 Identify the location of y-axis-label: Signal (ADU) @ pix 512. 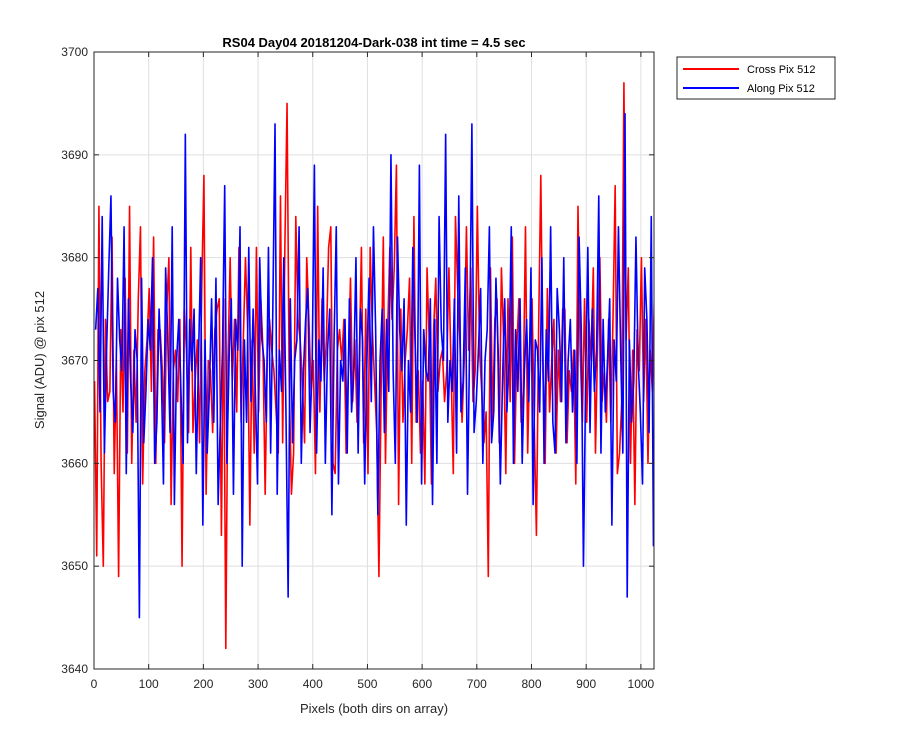
(39, 360).